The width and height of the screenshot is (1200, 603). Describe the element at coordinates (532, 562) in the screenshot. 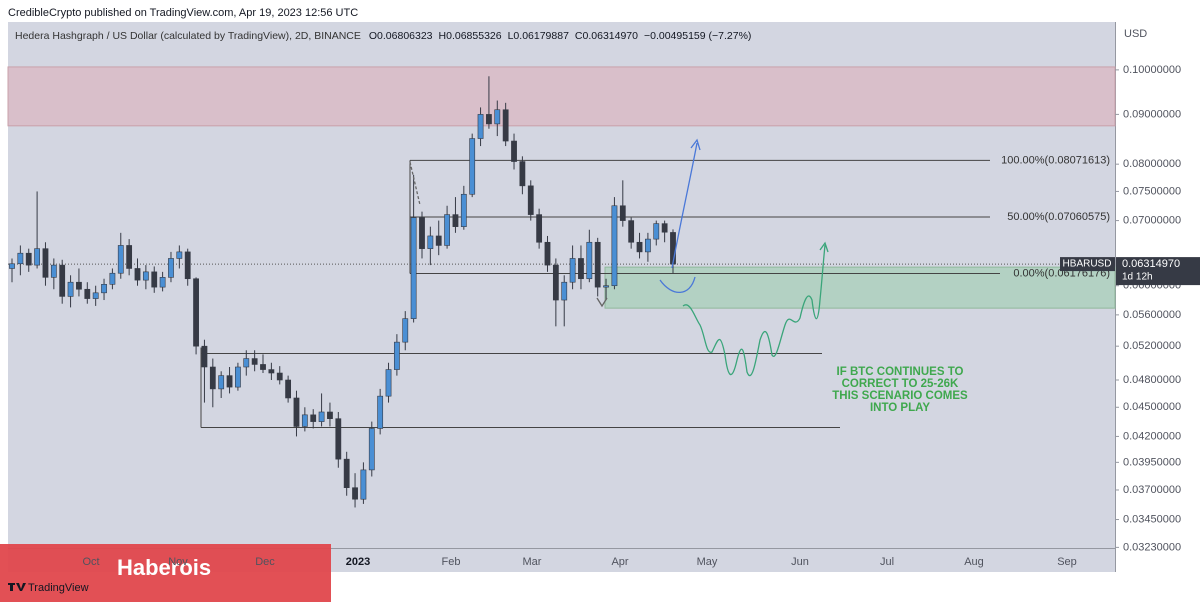

I see `x-tick-label: Mar` at that location.